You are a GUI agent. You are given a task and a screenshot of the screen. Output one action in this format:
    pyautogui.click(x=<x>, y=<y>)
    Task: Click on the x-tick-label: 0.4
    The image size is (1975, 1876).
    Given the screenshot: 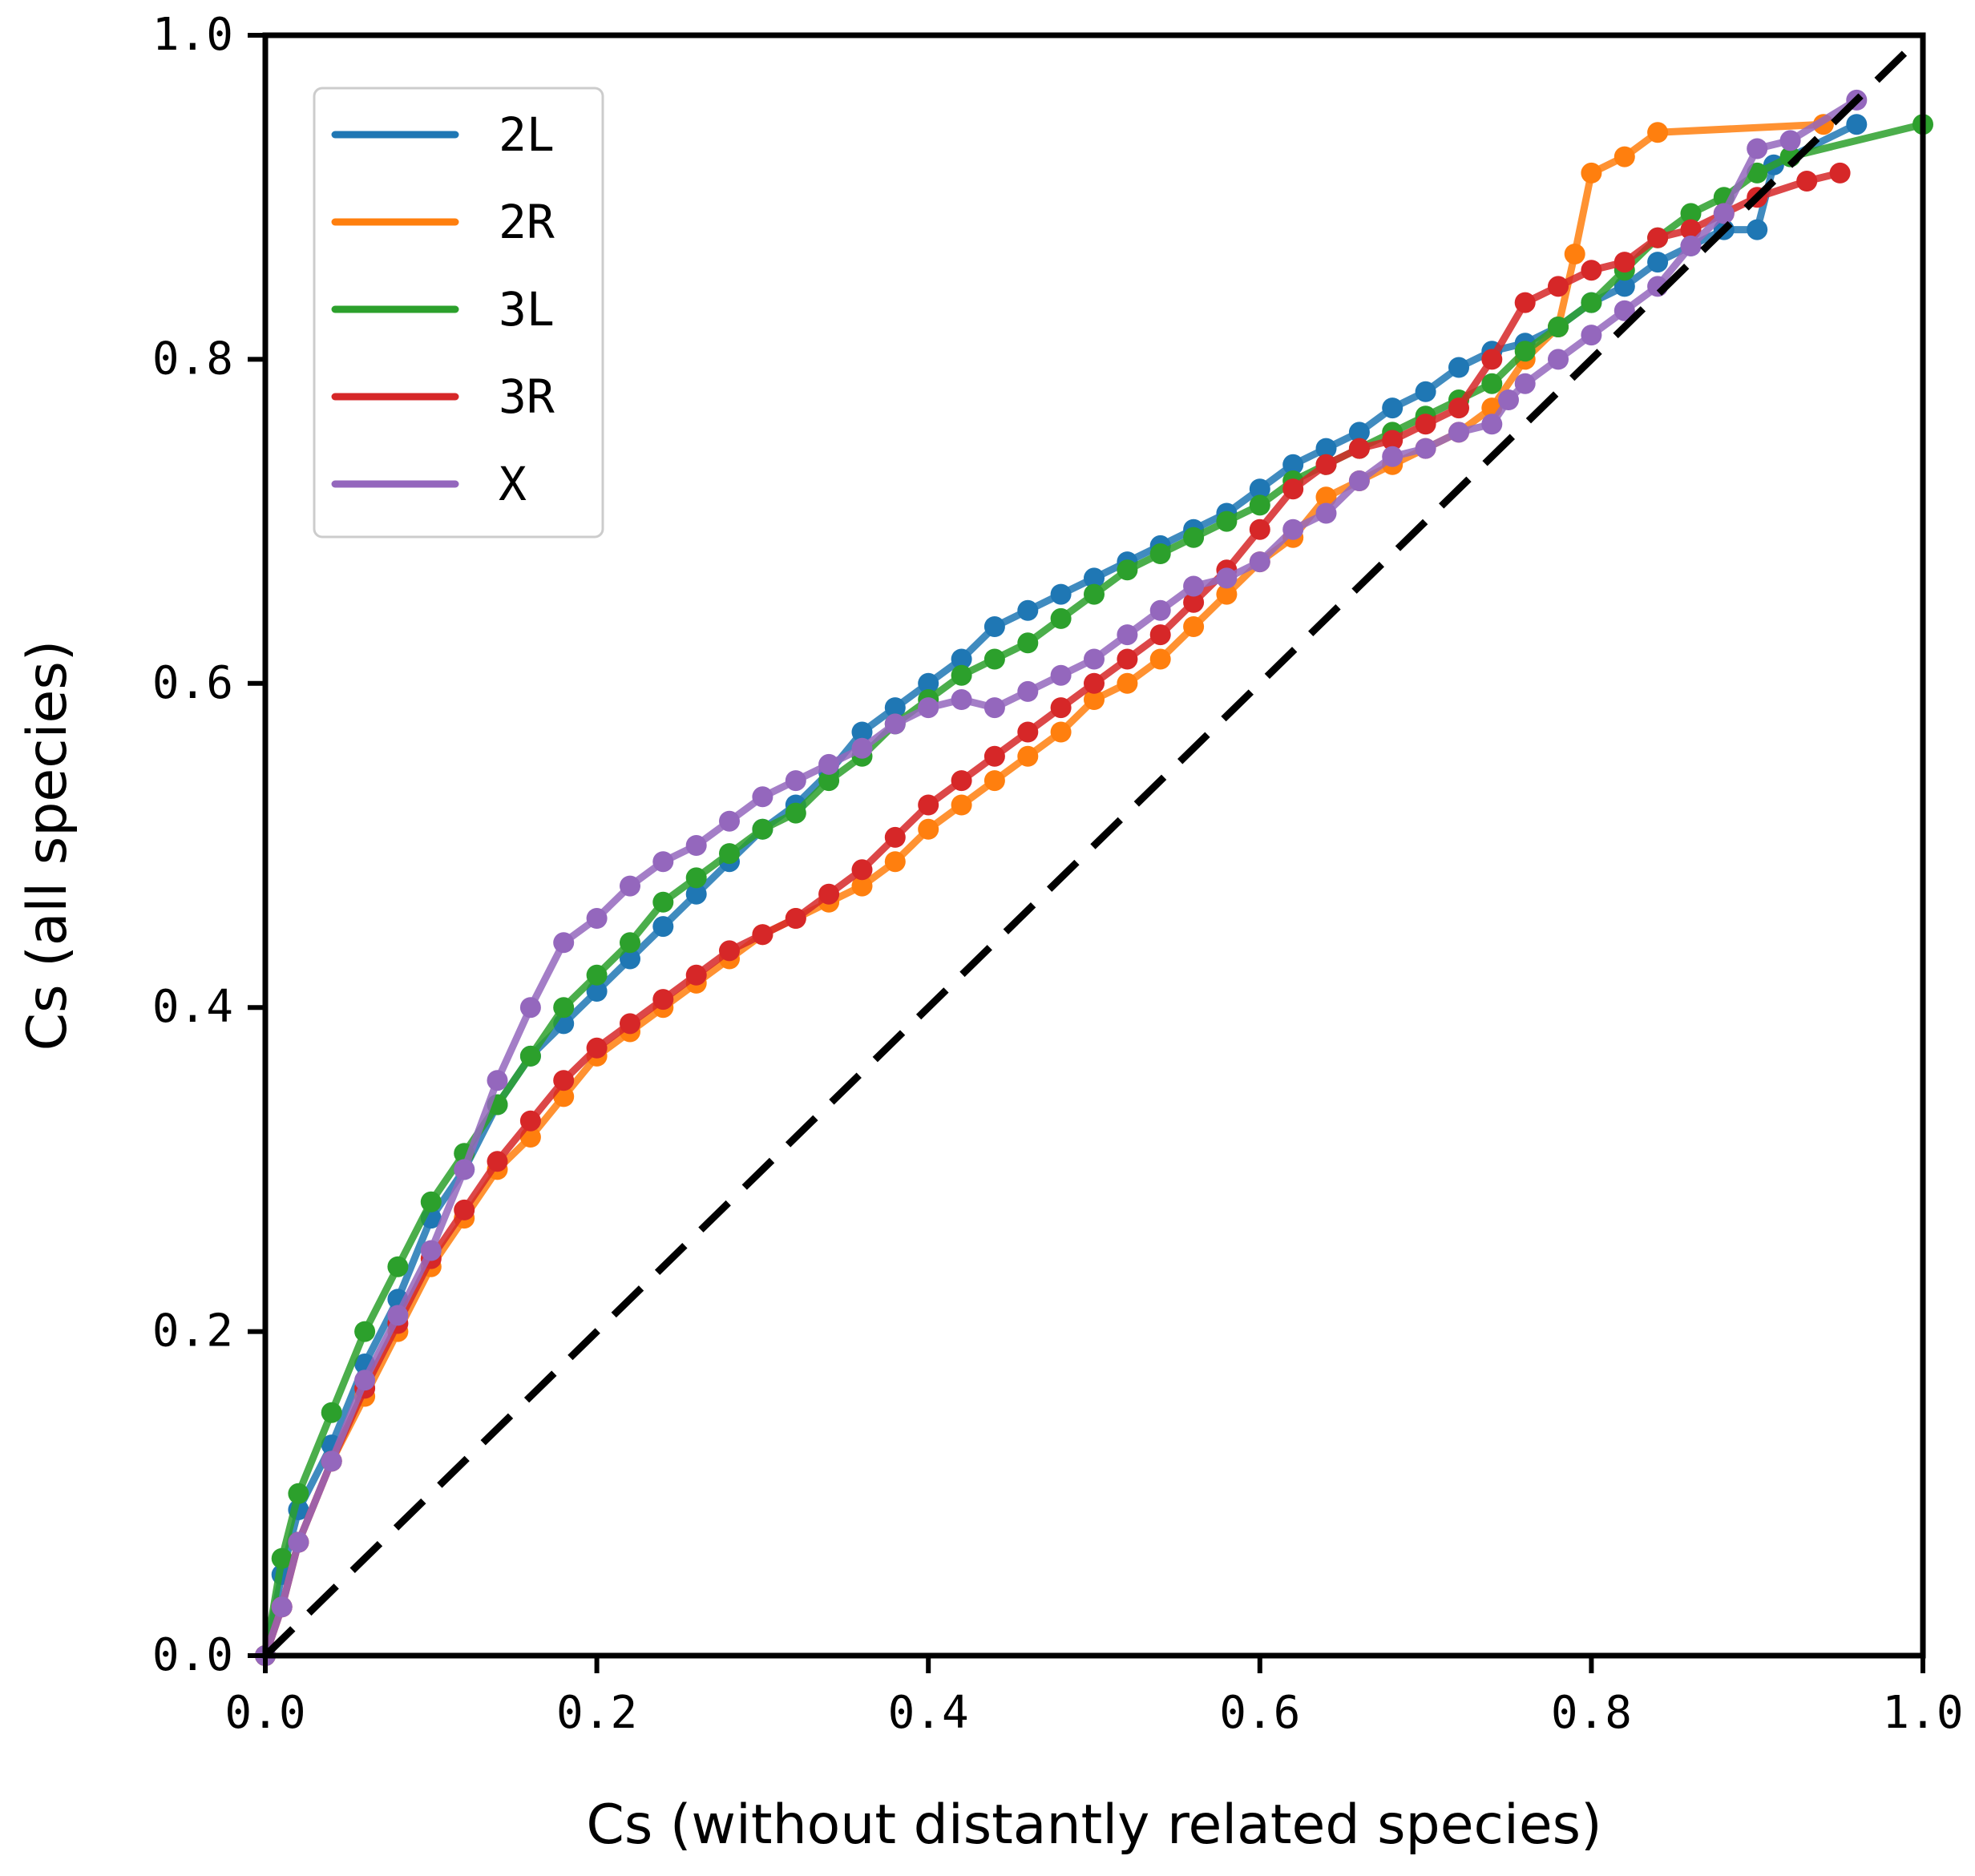 What is the action you would take?
    pyautogui.click(x=928, y=1713)
    